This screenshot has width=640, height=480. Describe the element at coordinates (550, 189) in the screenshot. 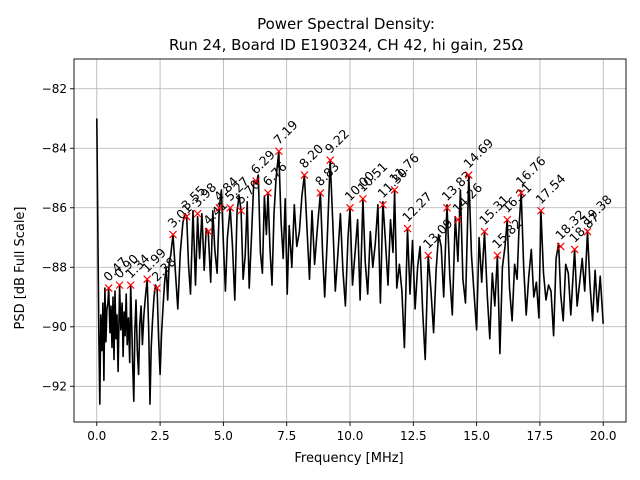

I see `peak-label: 17.54` at that location.